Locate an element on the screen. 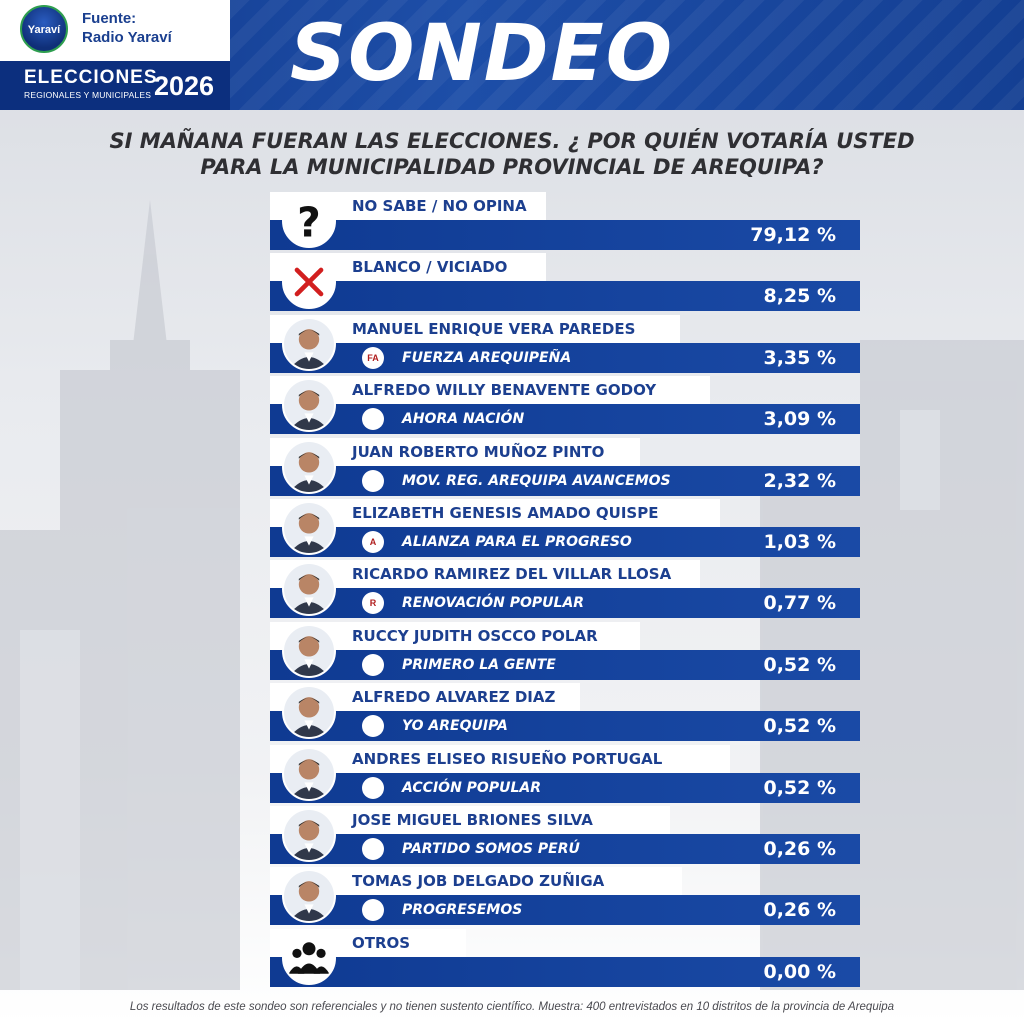 This screenshot has width=1024, height=1024. page-title: SONDEO is located at coordinates (482, 54).